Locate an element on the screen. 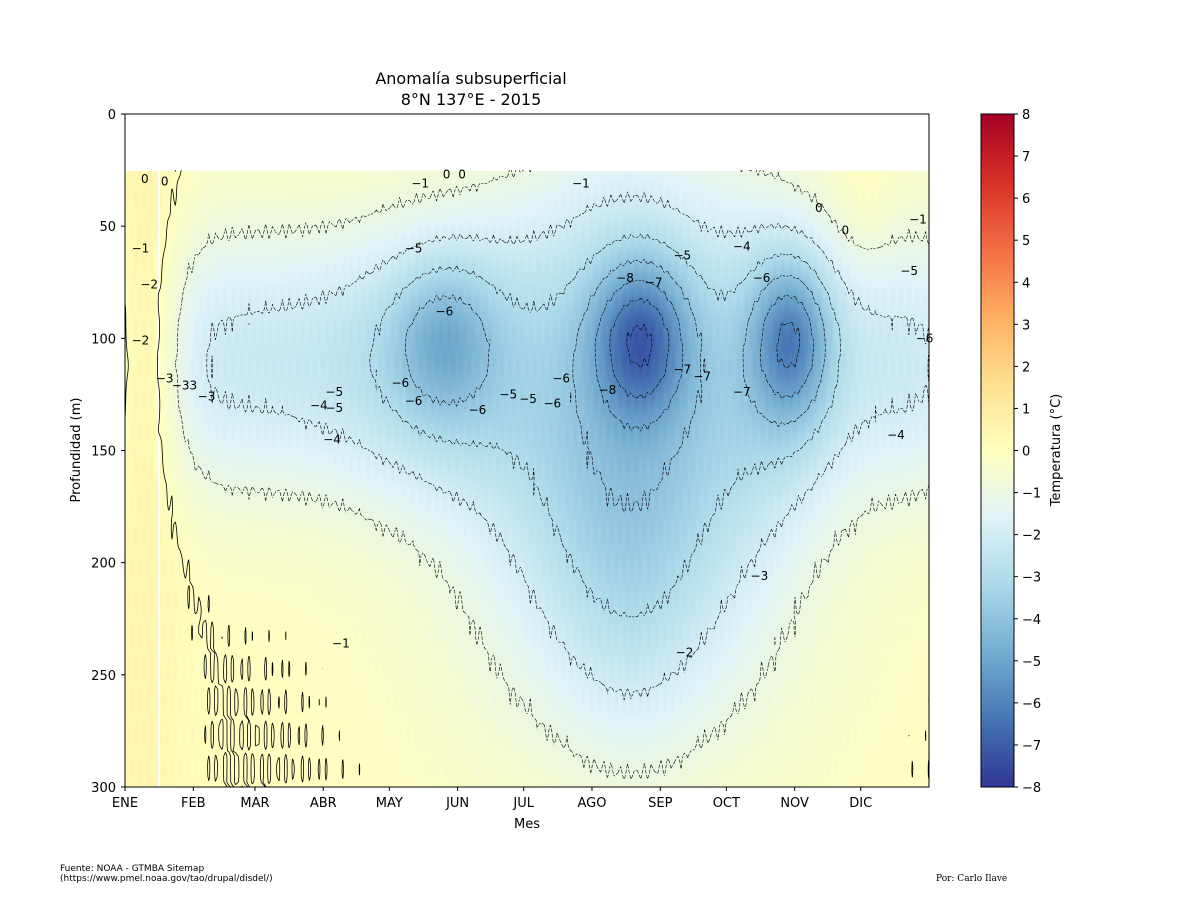 The width and height of the screenshot is (1200, 900). x-tick-label: MAY is located at coordinates (389, 803).